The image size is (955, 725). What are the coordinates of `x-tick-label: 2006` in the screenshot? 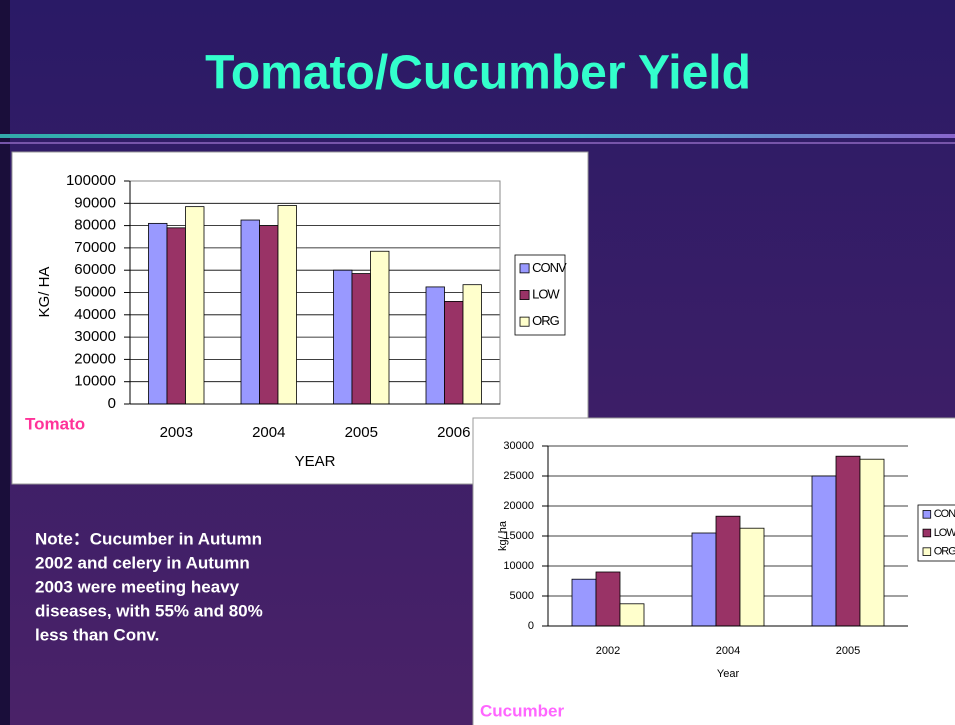 It's located at (453, 432).